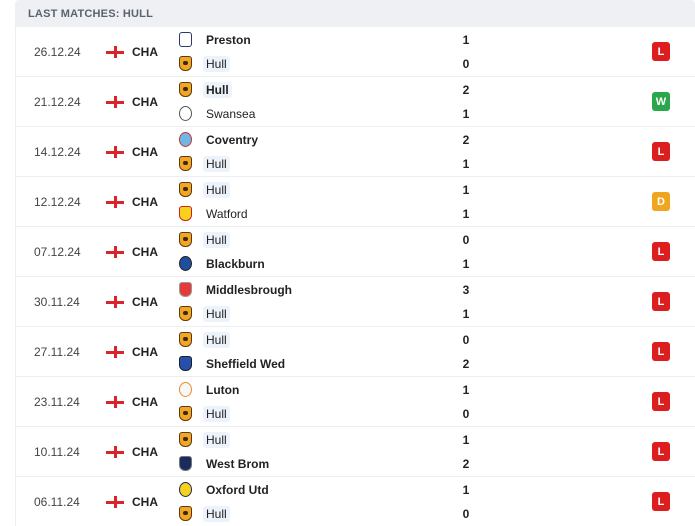 The height and width of the screenshot is (526, 695). What do you see at coordinates (466, 301) in the screenshot?
I see `match-score: 3 1` at bounding box center [466, 301].